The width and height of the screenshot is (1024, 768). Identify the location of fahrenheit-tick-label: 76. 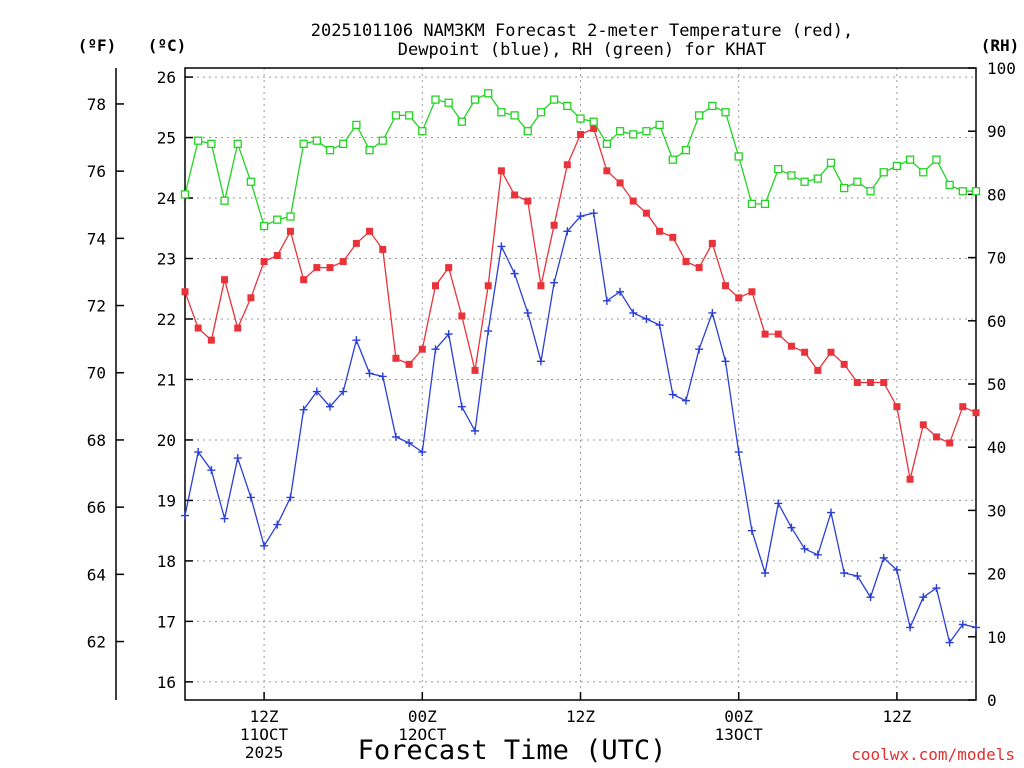
(96, 171).